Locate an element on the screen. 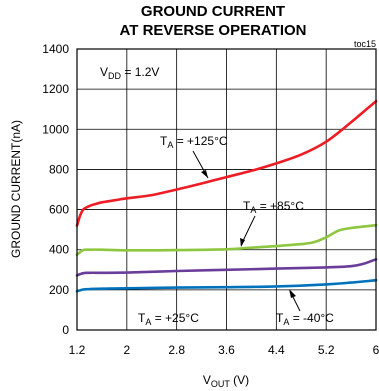  condition-rest: = 1.2V is located at coordinates (140, 72).